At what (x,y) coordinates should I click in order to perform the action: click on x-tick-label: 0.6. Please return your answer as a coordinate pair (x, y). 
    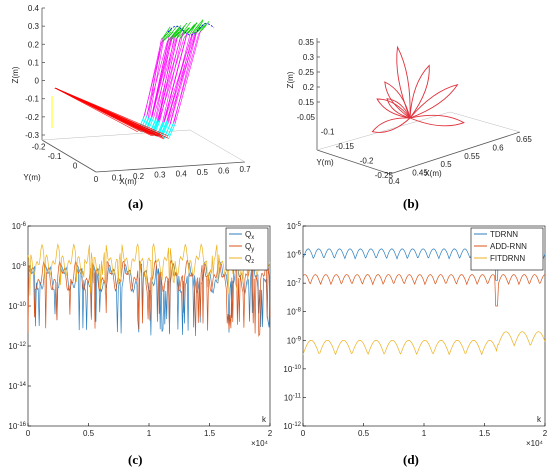
    Looking at the image, I should click on (498, 147).